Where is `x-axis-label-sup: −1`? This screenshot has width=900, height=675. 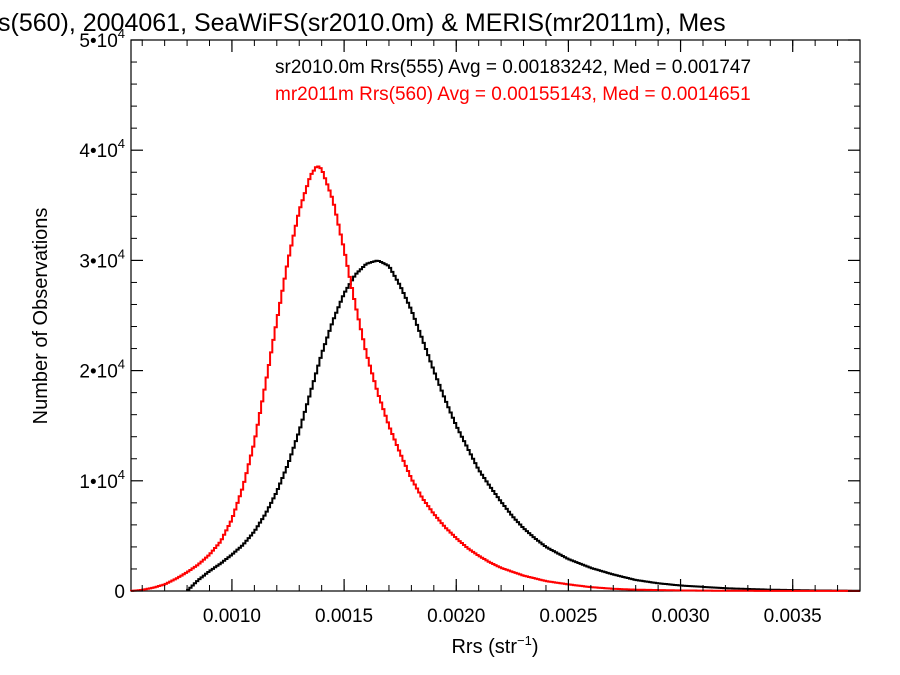 x-axis-label-sup: −1 is located at coordinates (524, 640).